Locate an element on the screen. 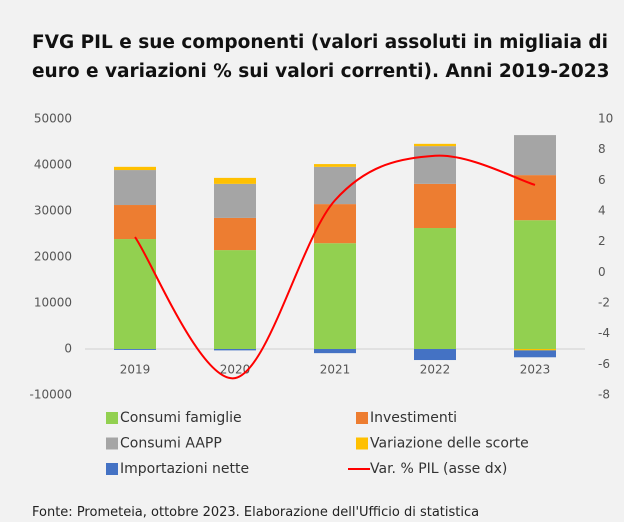 This screenshot has width=624, height=522. x-tick-label: 2023 is located at coordinates (535, 370).